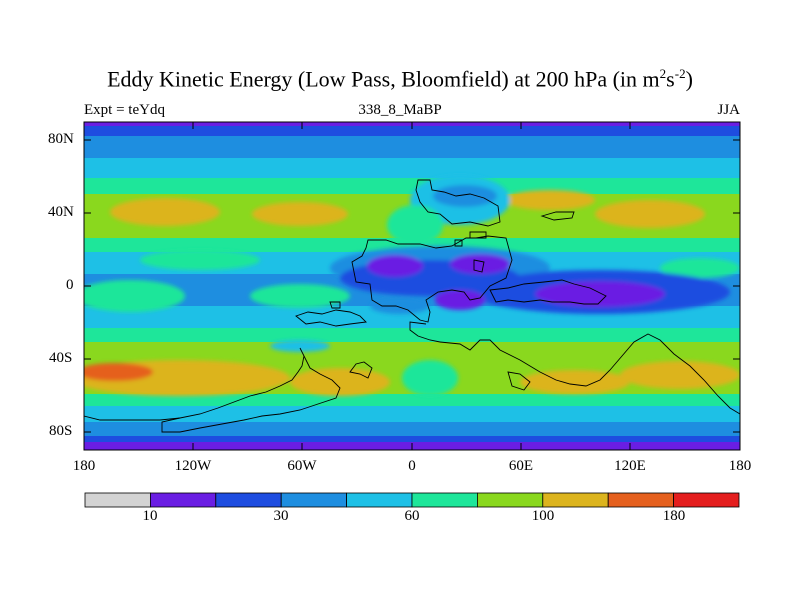  I want to click on lat-tick-label: 0, so click(70, 285).